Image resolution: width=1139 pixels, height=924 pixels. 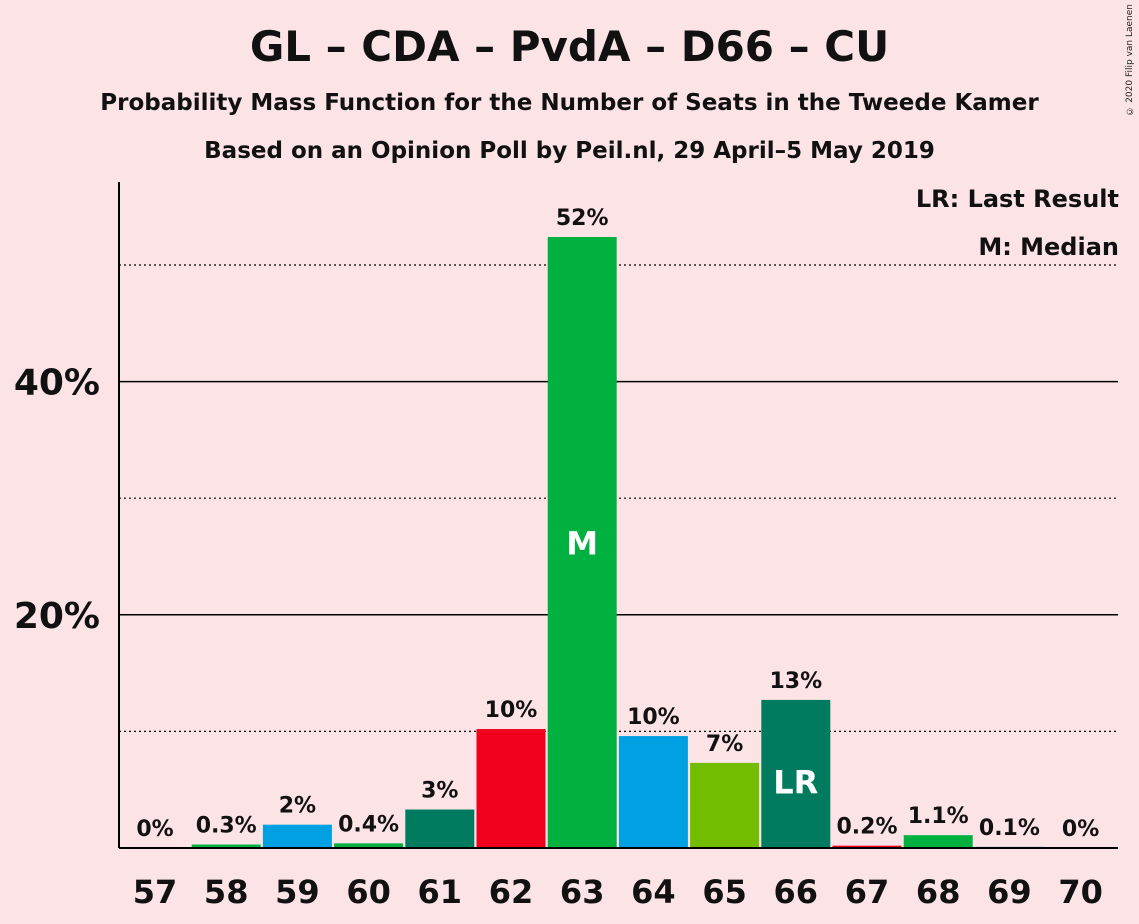 I want to click on x-tick-63: 63, so click(x=582, y=892).